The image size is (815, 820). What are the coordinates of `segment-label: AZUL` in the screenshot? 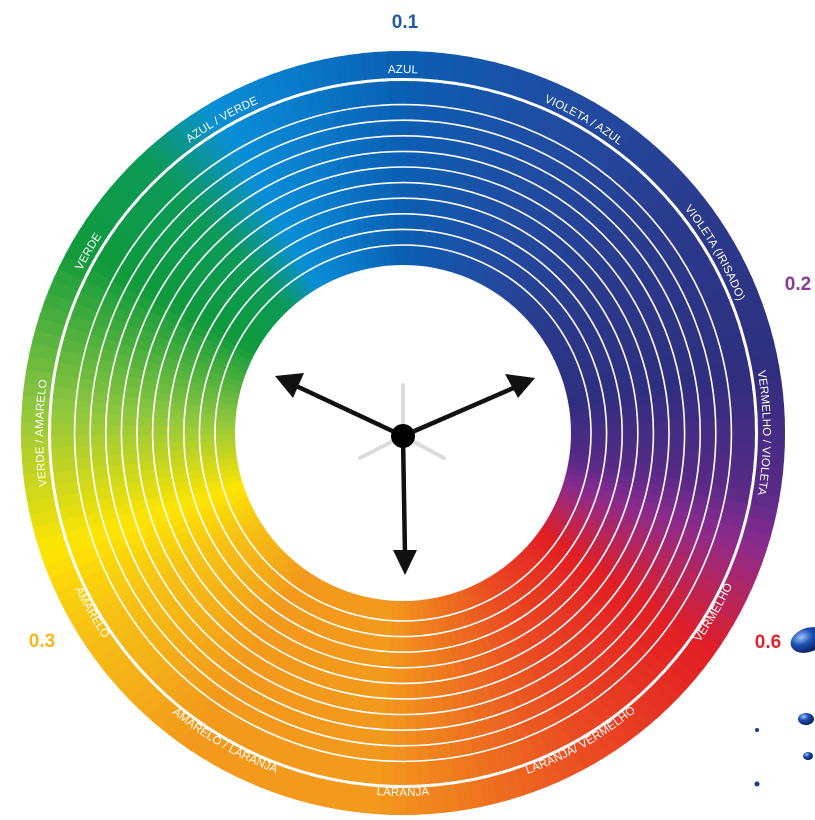 It's located at (403, 70).